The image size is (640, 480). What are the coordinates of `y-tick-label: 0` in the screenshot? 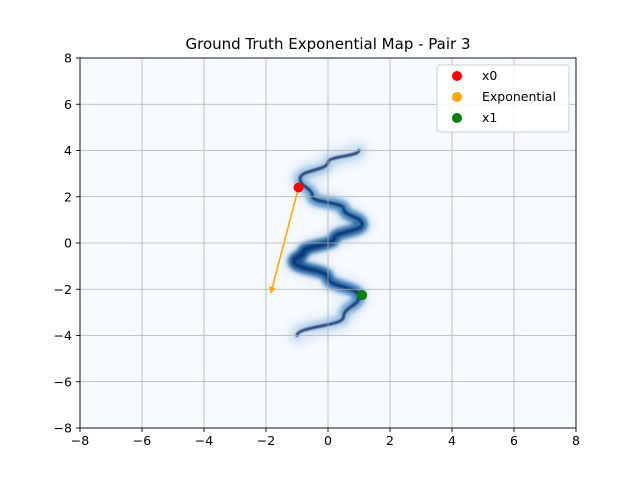 It's located at (68, 243).